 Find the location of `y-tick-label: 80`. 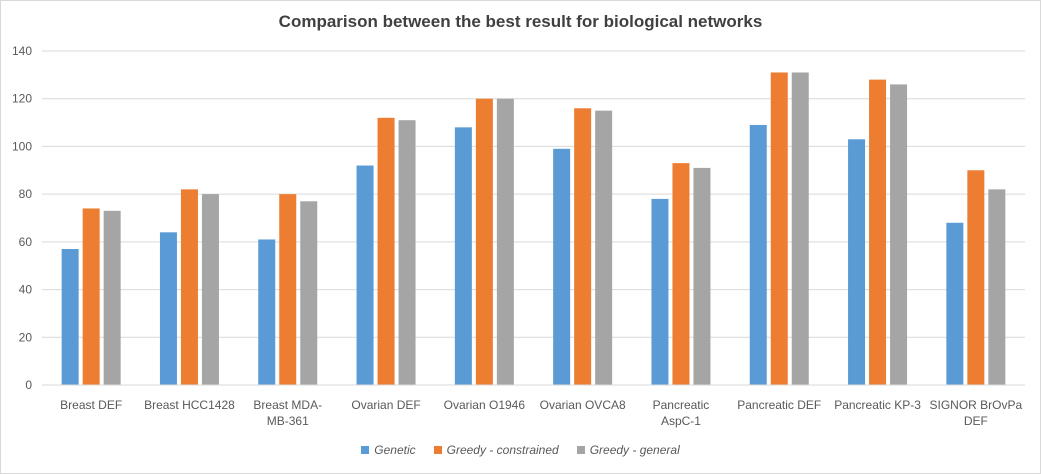

y-tick-label: 80 is located at coordinates (26, 194).